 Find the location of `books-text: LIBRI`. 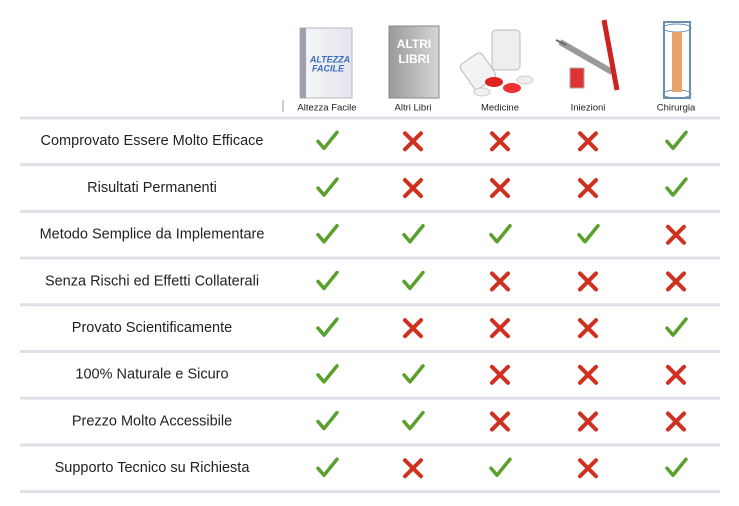

books-text: LIBRI is located at coordinates (413, 59).